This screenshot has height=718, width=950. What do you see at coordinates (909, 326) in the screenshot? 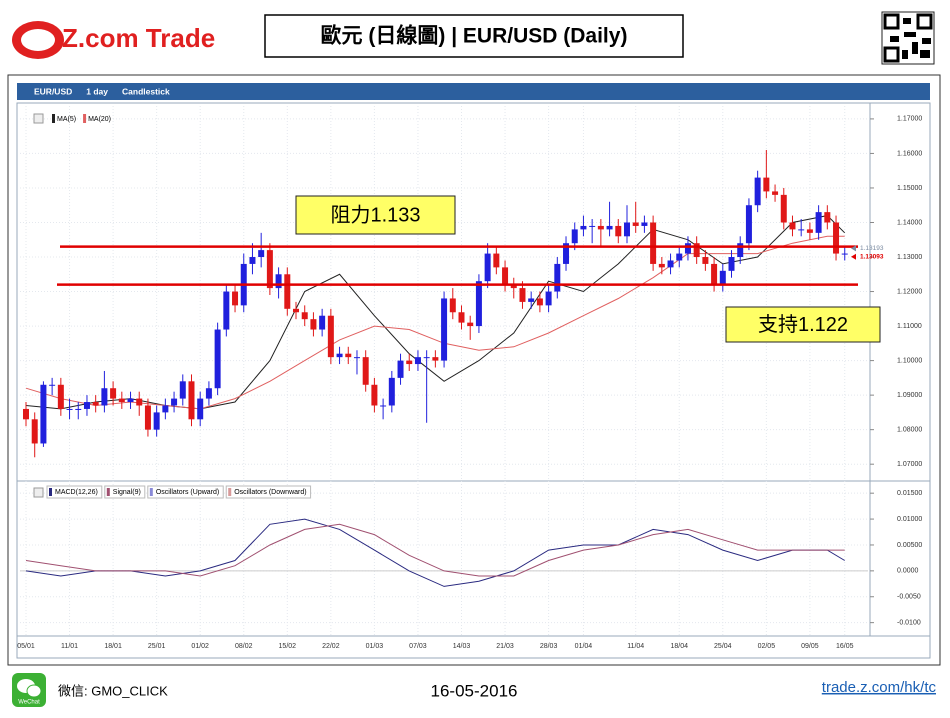
I see `y-tick-label: 1.11000` at bounding box center [909, 326].